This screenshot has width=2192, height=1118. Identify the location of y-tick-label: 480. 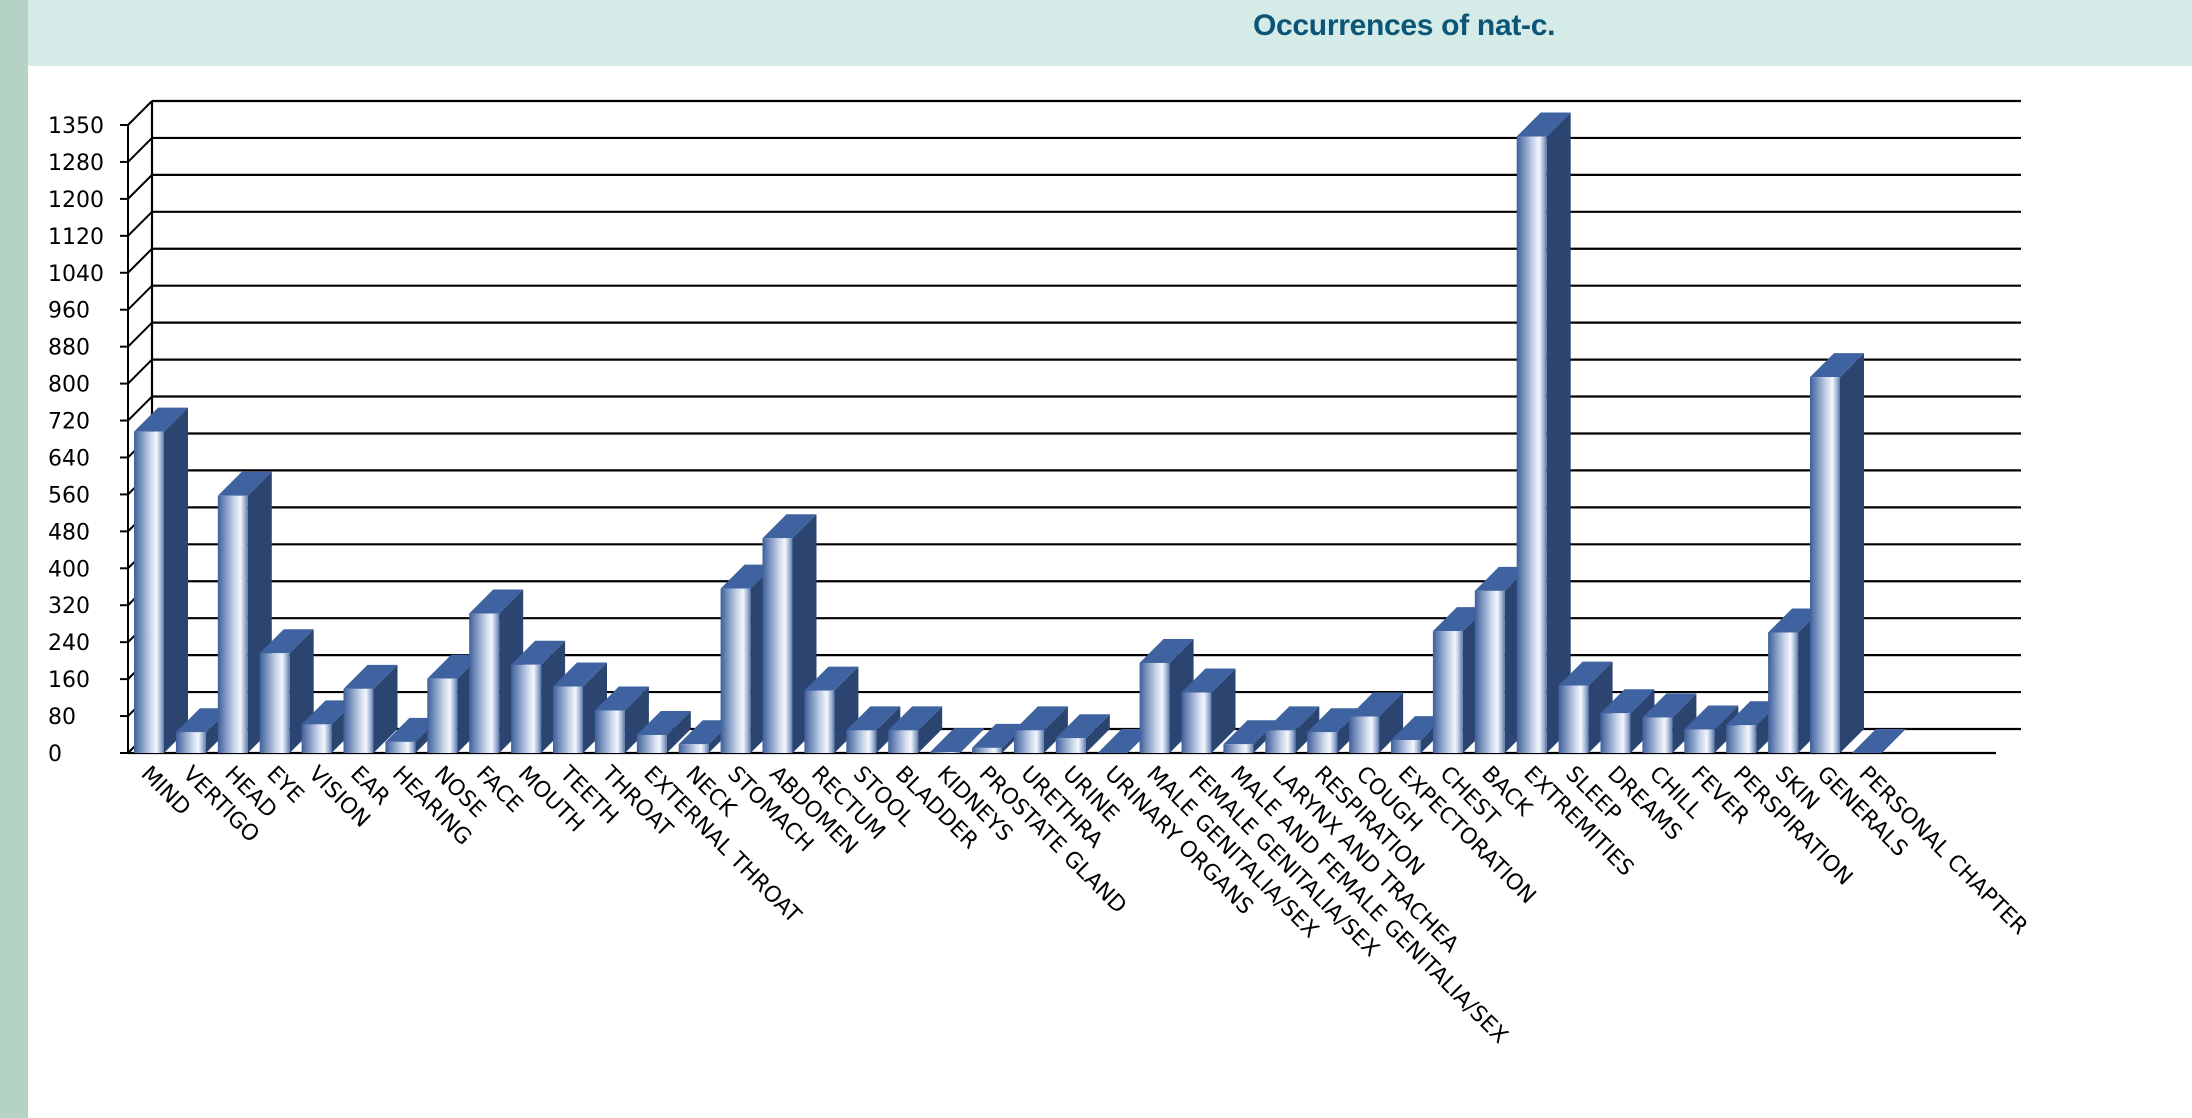
(69, 532).